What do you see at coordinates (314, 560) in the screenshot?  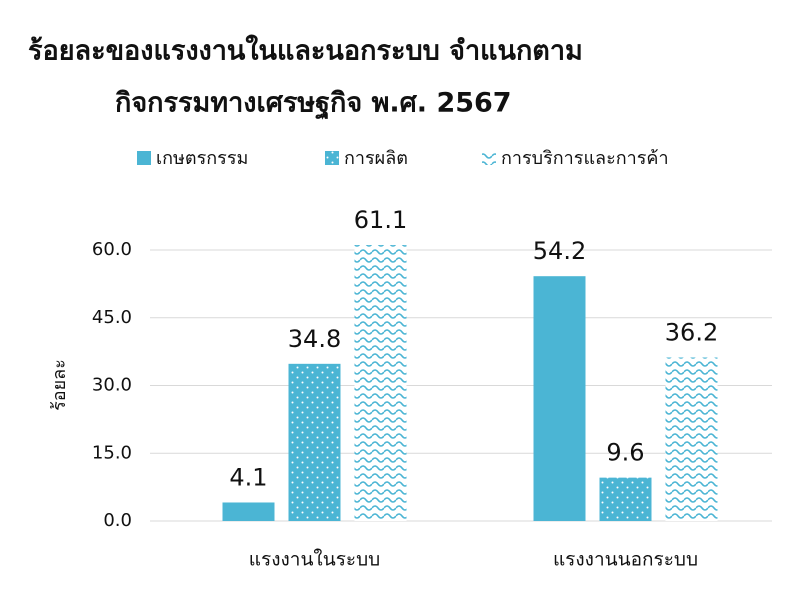 I see `x-tick-label: แรงงานในระบบ` at bounding box center [314, 560].